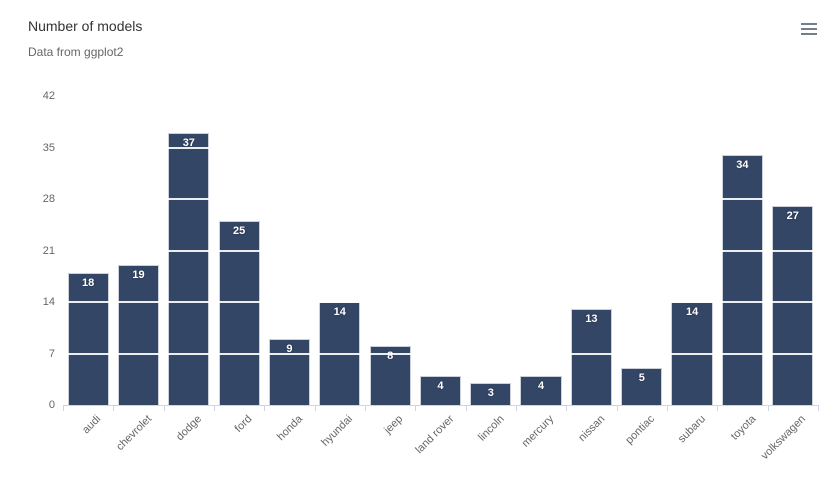  Describe the element at coordinates (289, 371) in the screenshot. I see `bar-honda: 9` at that location.